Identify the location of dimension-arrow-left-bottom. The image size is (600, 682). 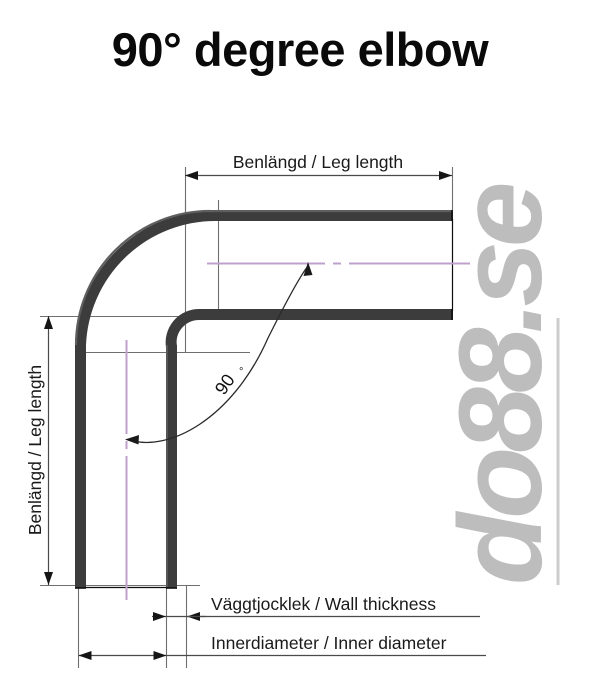
(48, 578).